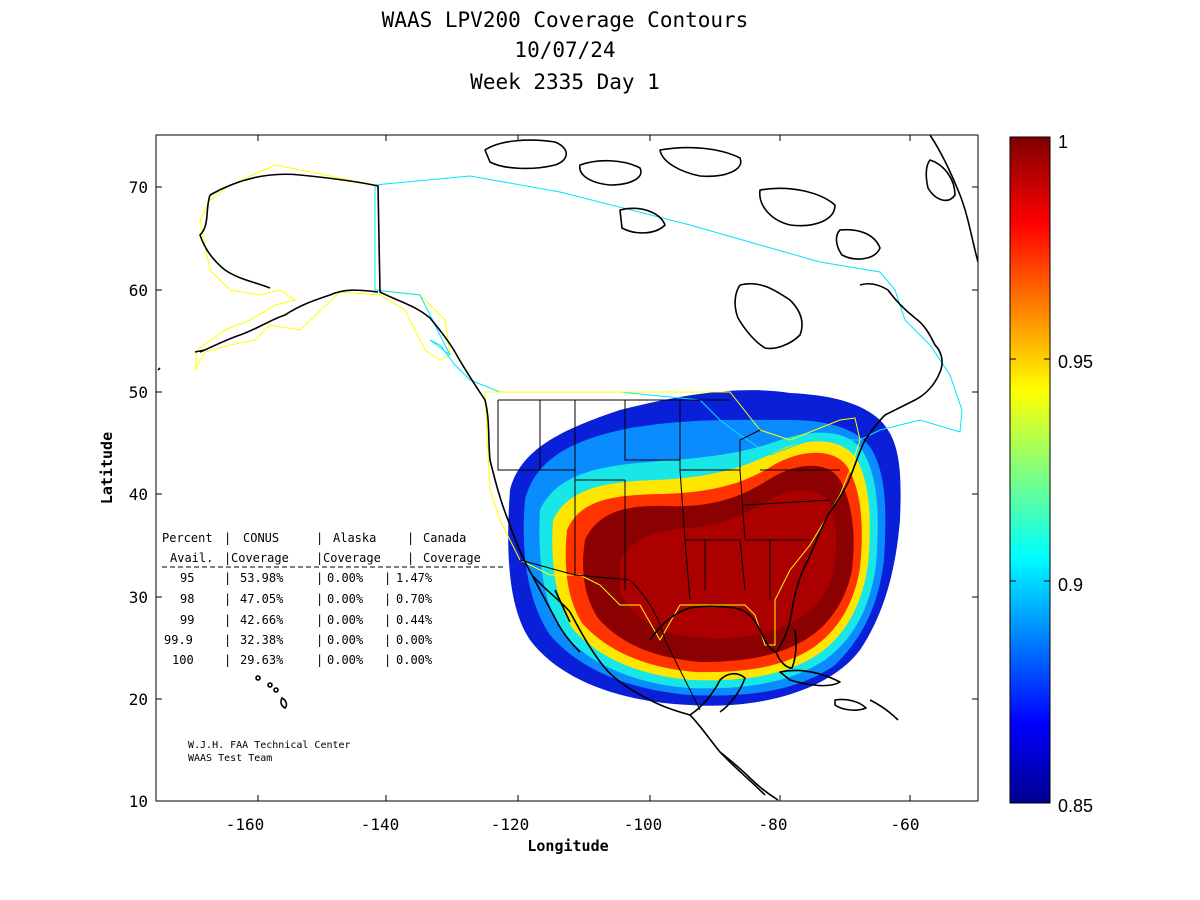 This screenshot has width=1200, height=900. What do you see at coordinates (452, 558) in the screenshot?
I see `stats-subheader-canada: Coverage` at bounding box center [452, 558].